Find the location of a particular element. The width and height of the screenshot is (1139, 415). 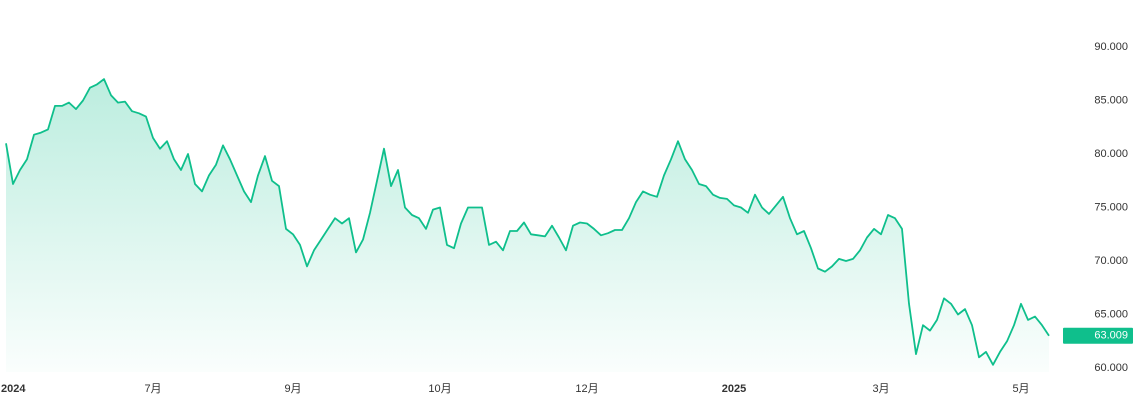

last-value-box is located at coordinates (1098, 335).